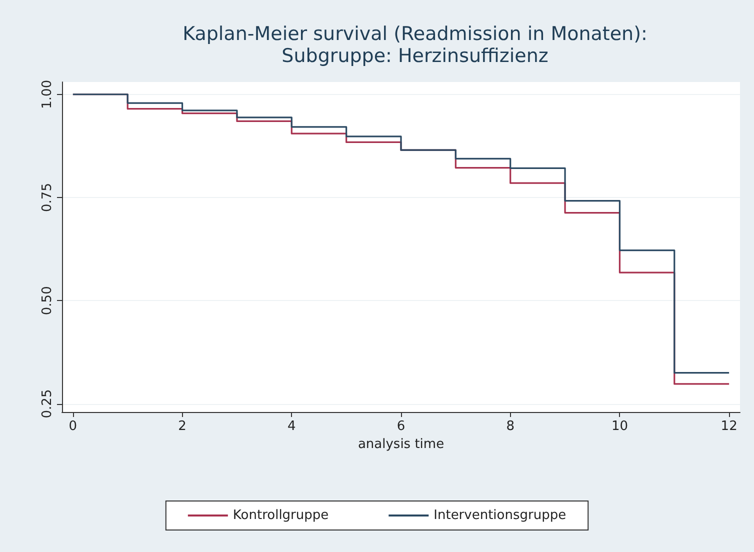 Image resolution: width=754 pixels, height=552 pixels. Describe the element at coordinates (182, 426) in the screenshot. I see `x-tick-label: 2` at that location.